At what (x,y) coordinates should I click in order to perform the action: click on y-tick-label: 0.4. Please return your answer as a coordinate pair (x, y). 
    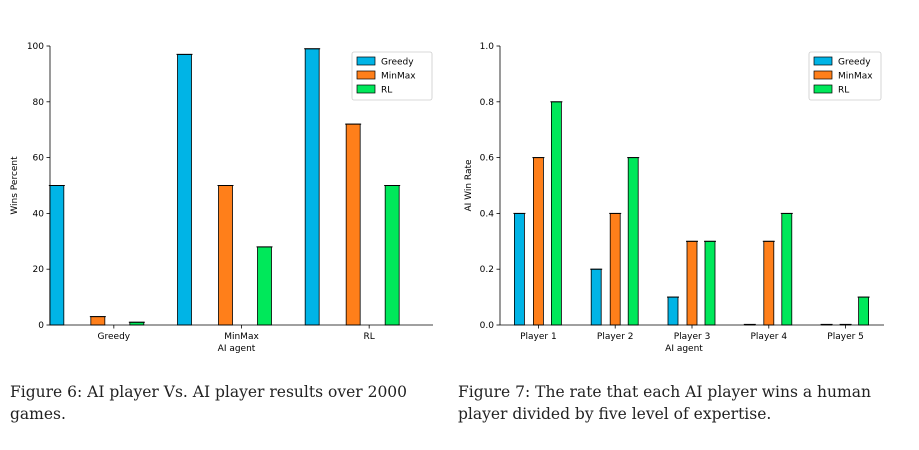
    Looking at the image, I should click on (487, 214).